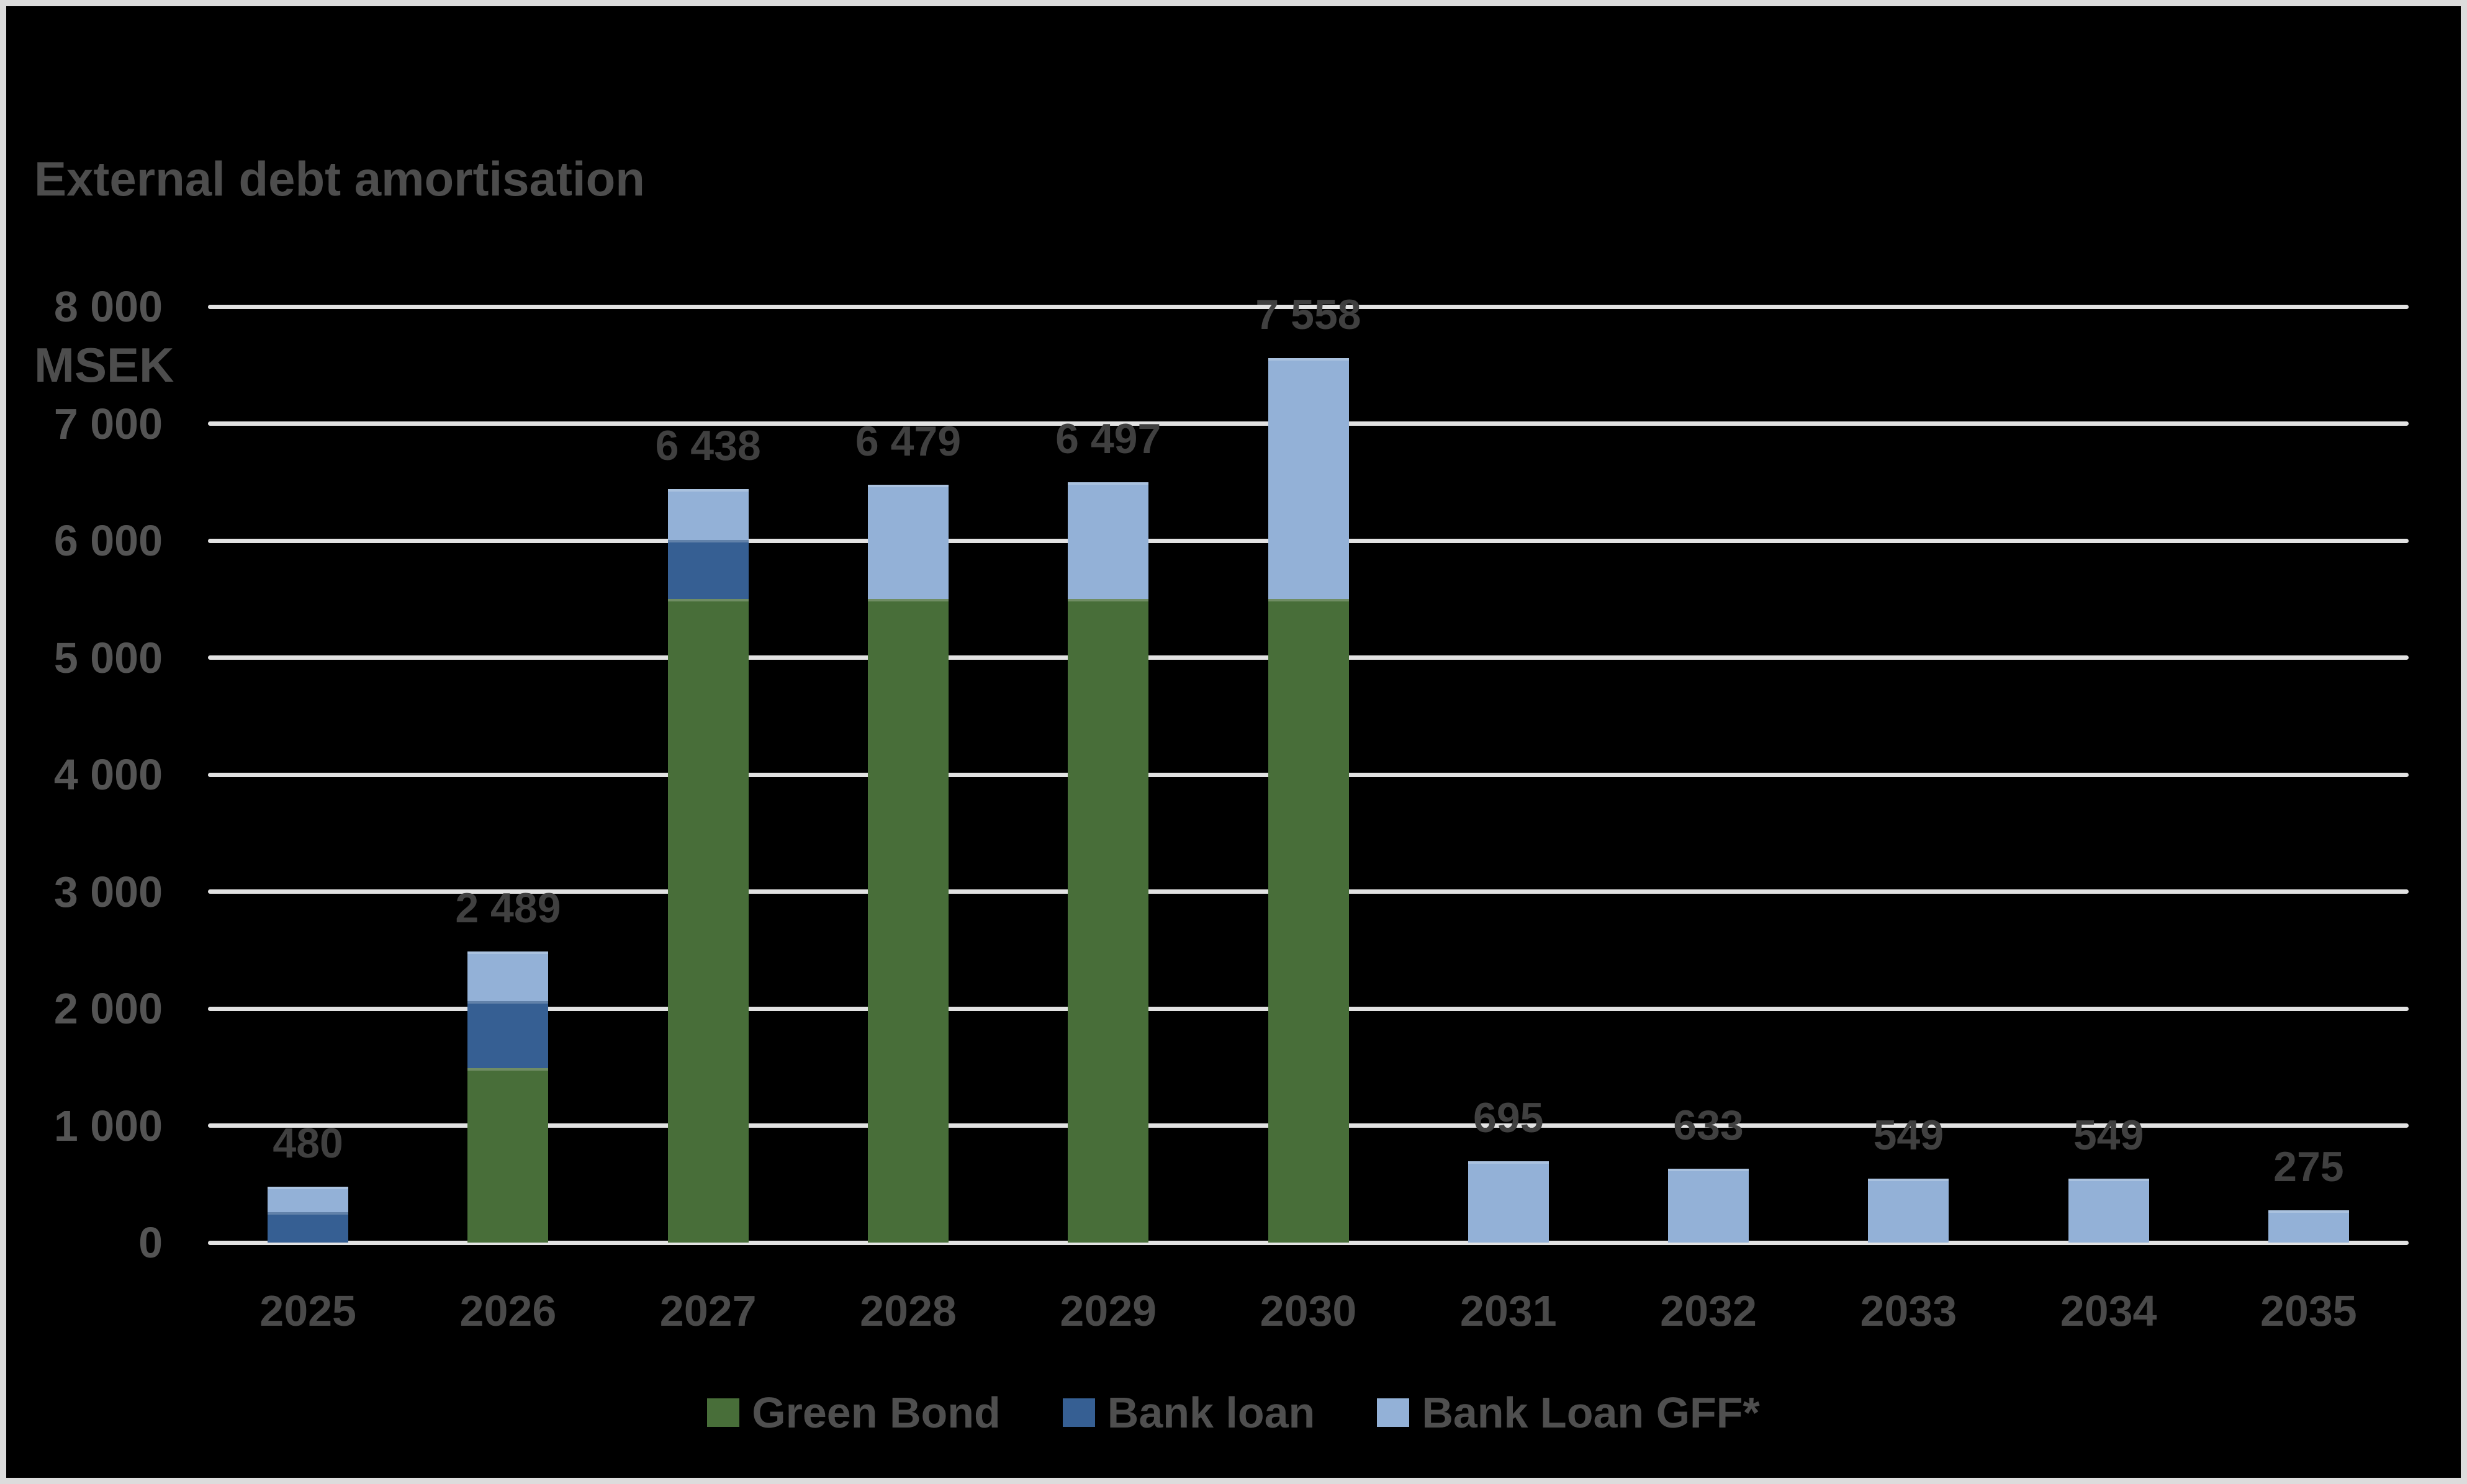 This screenshot has height=1484, width=2467. I want to click on legend-item-green-bond: Green Bond, so click(854, 1412).